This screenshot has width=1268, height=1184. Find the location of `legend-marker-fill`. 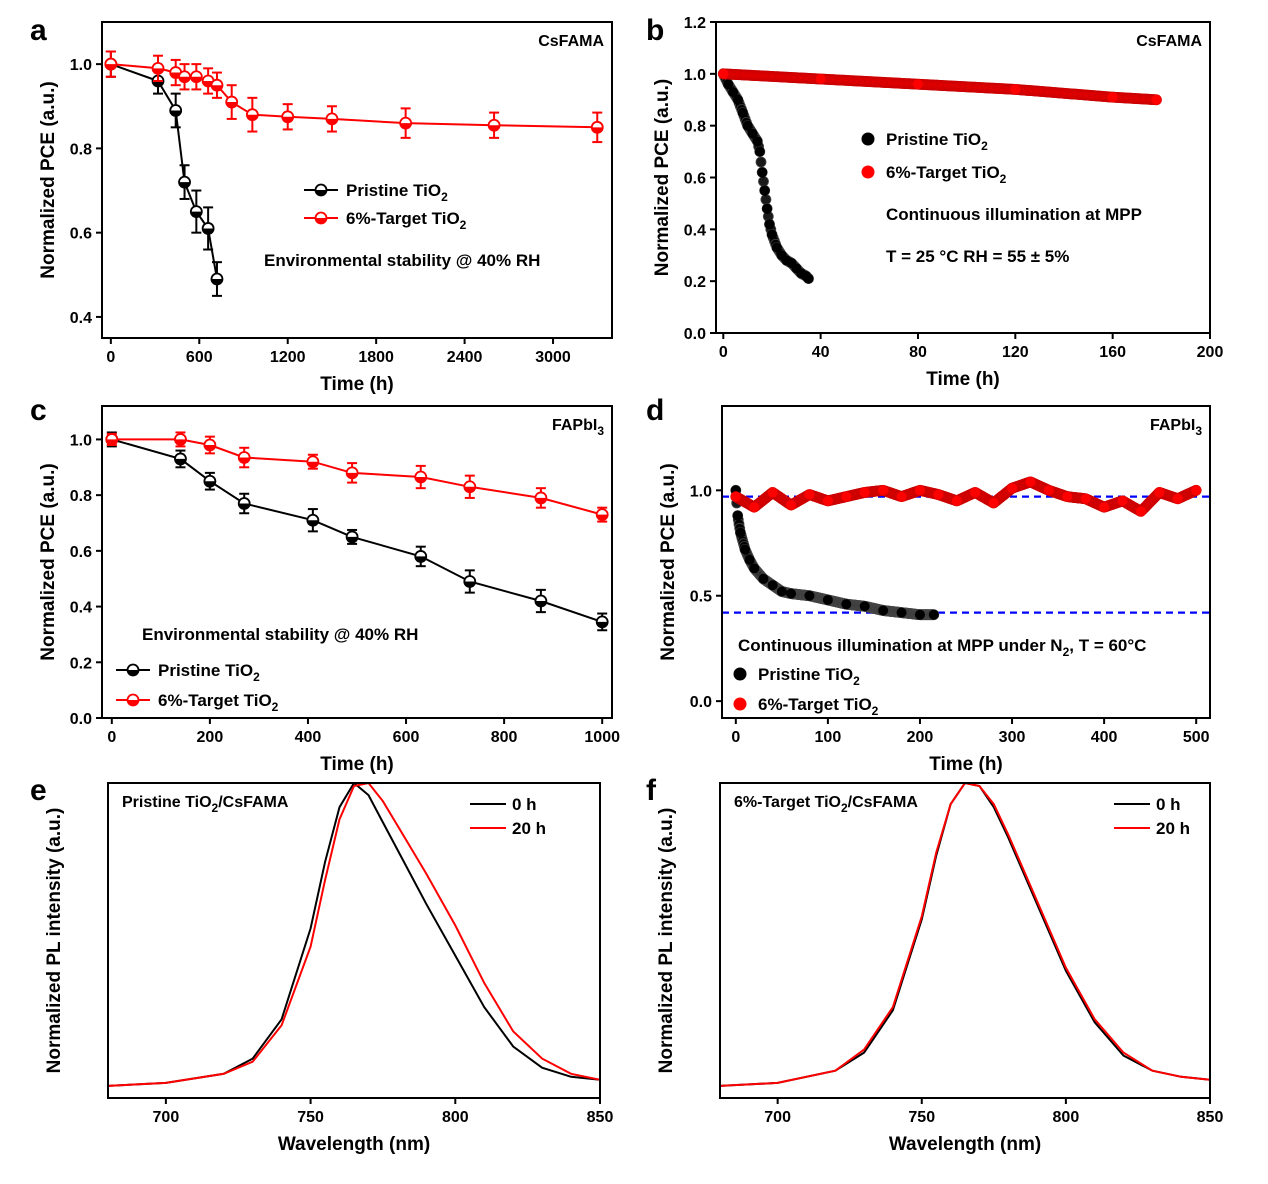

legend-marker-fill is located at coordinates (133, 703).